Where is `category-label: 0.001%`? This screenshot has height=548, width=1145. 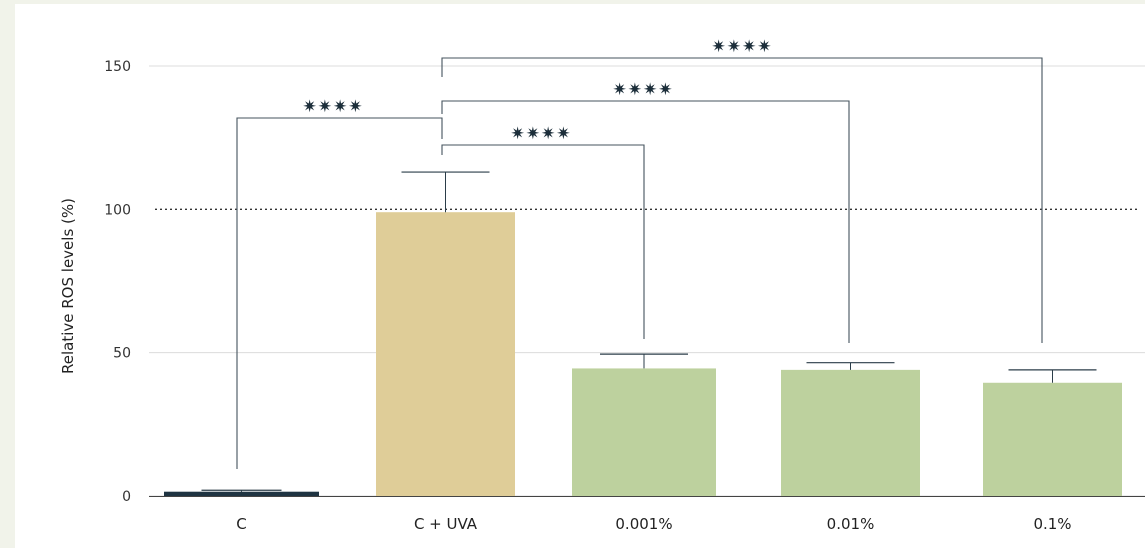 category-label: 0.001% is located at coordinates (643, 524).